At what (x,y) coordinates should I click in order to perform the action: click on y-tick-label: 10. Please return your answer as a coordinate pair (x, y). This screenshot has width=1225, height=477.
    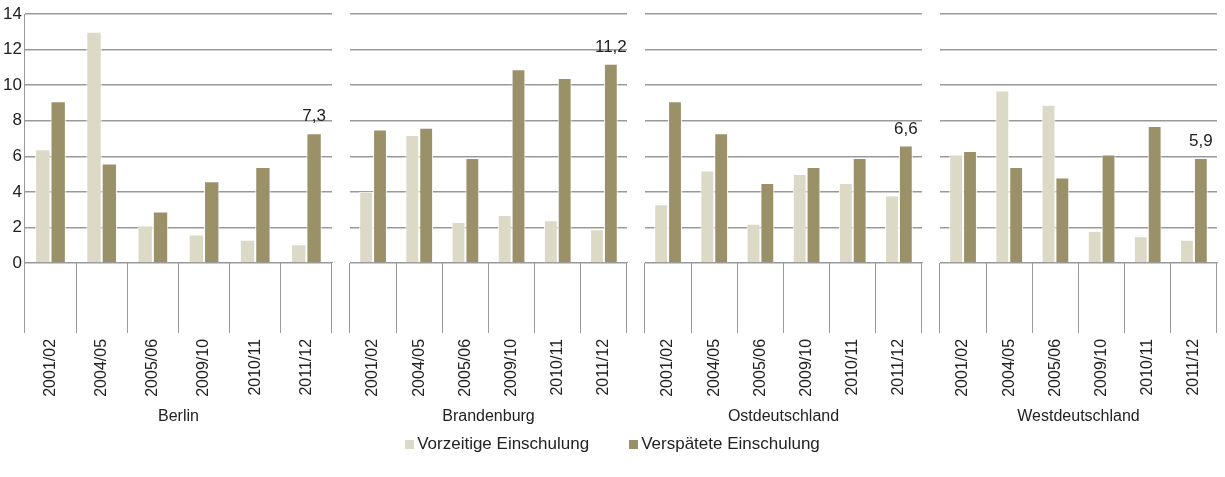
    Looking at the image, I should click on (12, 84).